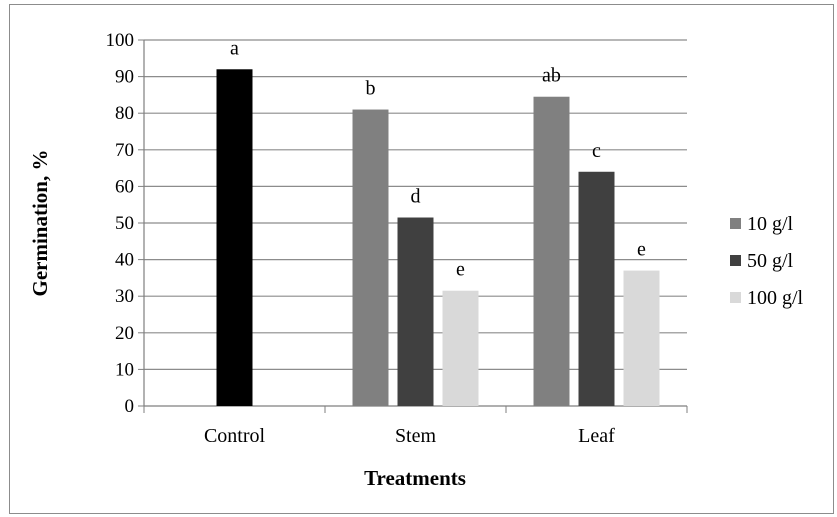  I want to click on y-tick-label: 100, so click(120, 40).